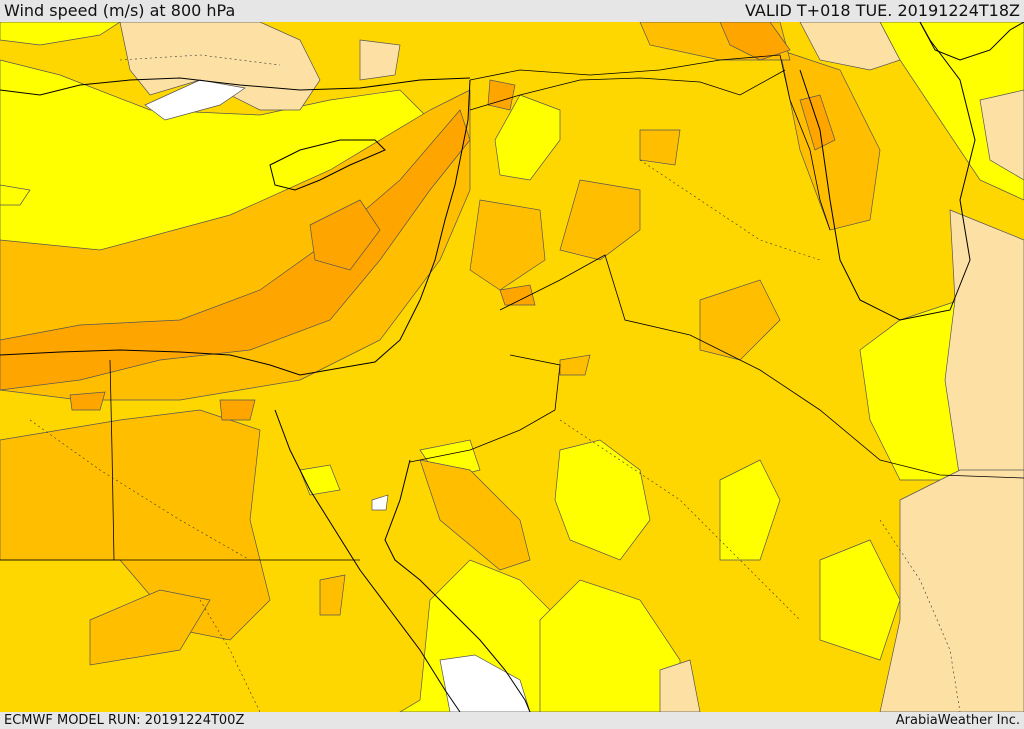 Image resolution: width=1024 pixels, height=729 pixels. Describe the element at coordinates (625, 67) in the screenshot. I see `border-syria-turkey` at that location.